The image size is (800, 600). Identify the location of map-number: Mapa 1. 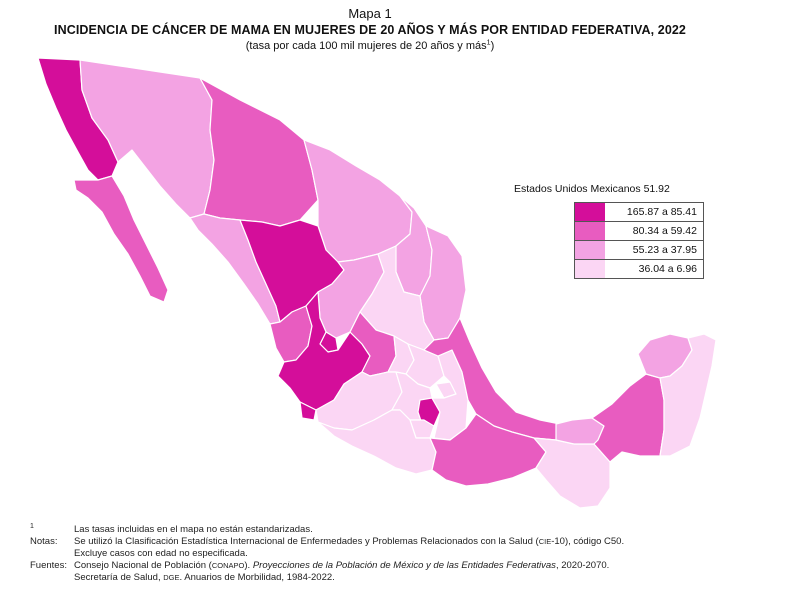
(370, 13).